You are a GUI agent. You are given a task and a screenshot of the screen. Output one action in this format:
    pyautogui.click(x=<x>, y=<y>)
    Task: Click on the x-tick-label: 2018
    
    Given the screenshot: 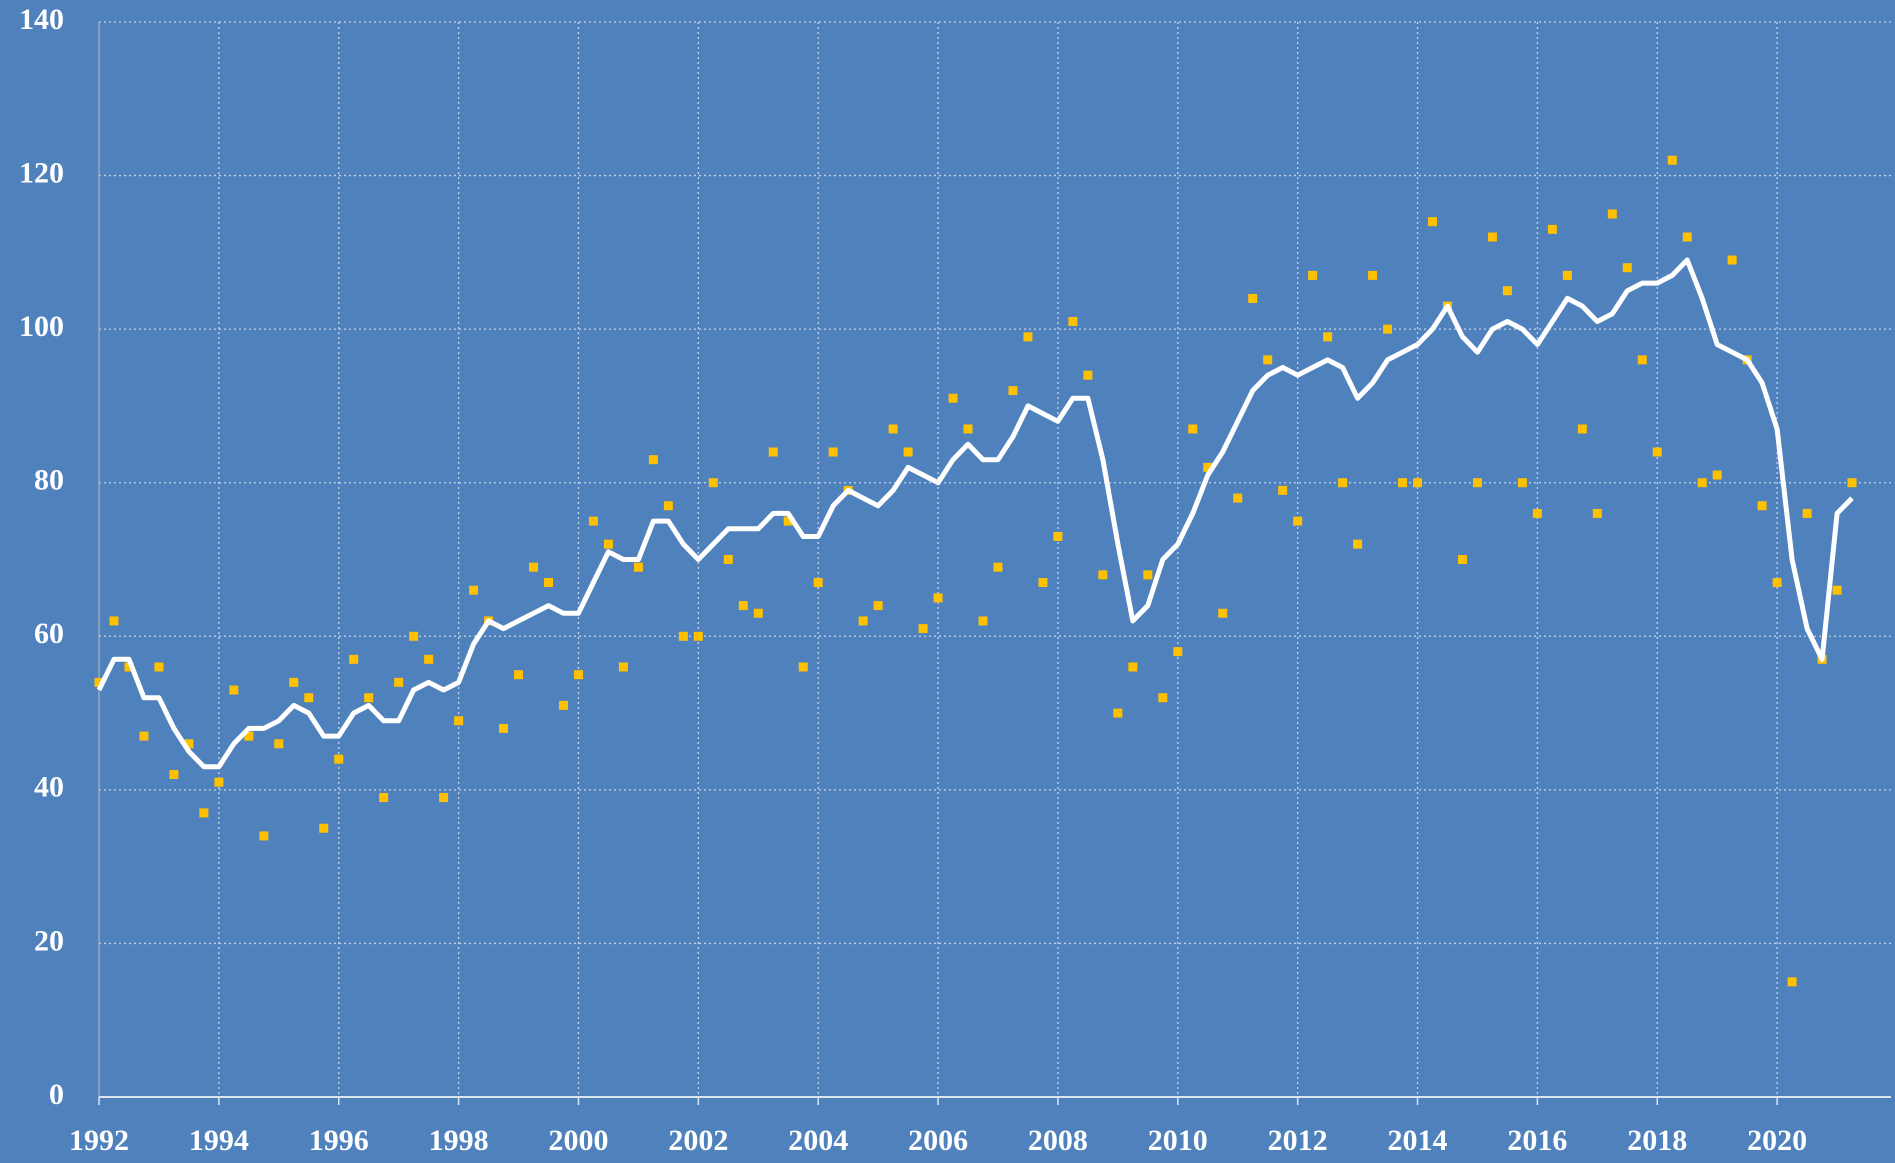 What is the action you would take?
    pyautogui.click(x=1657, y=1140)
    